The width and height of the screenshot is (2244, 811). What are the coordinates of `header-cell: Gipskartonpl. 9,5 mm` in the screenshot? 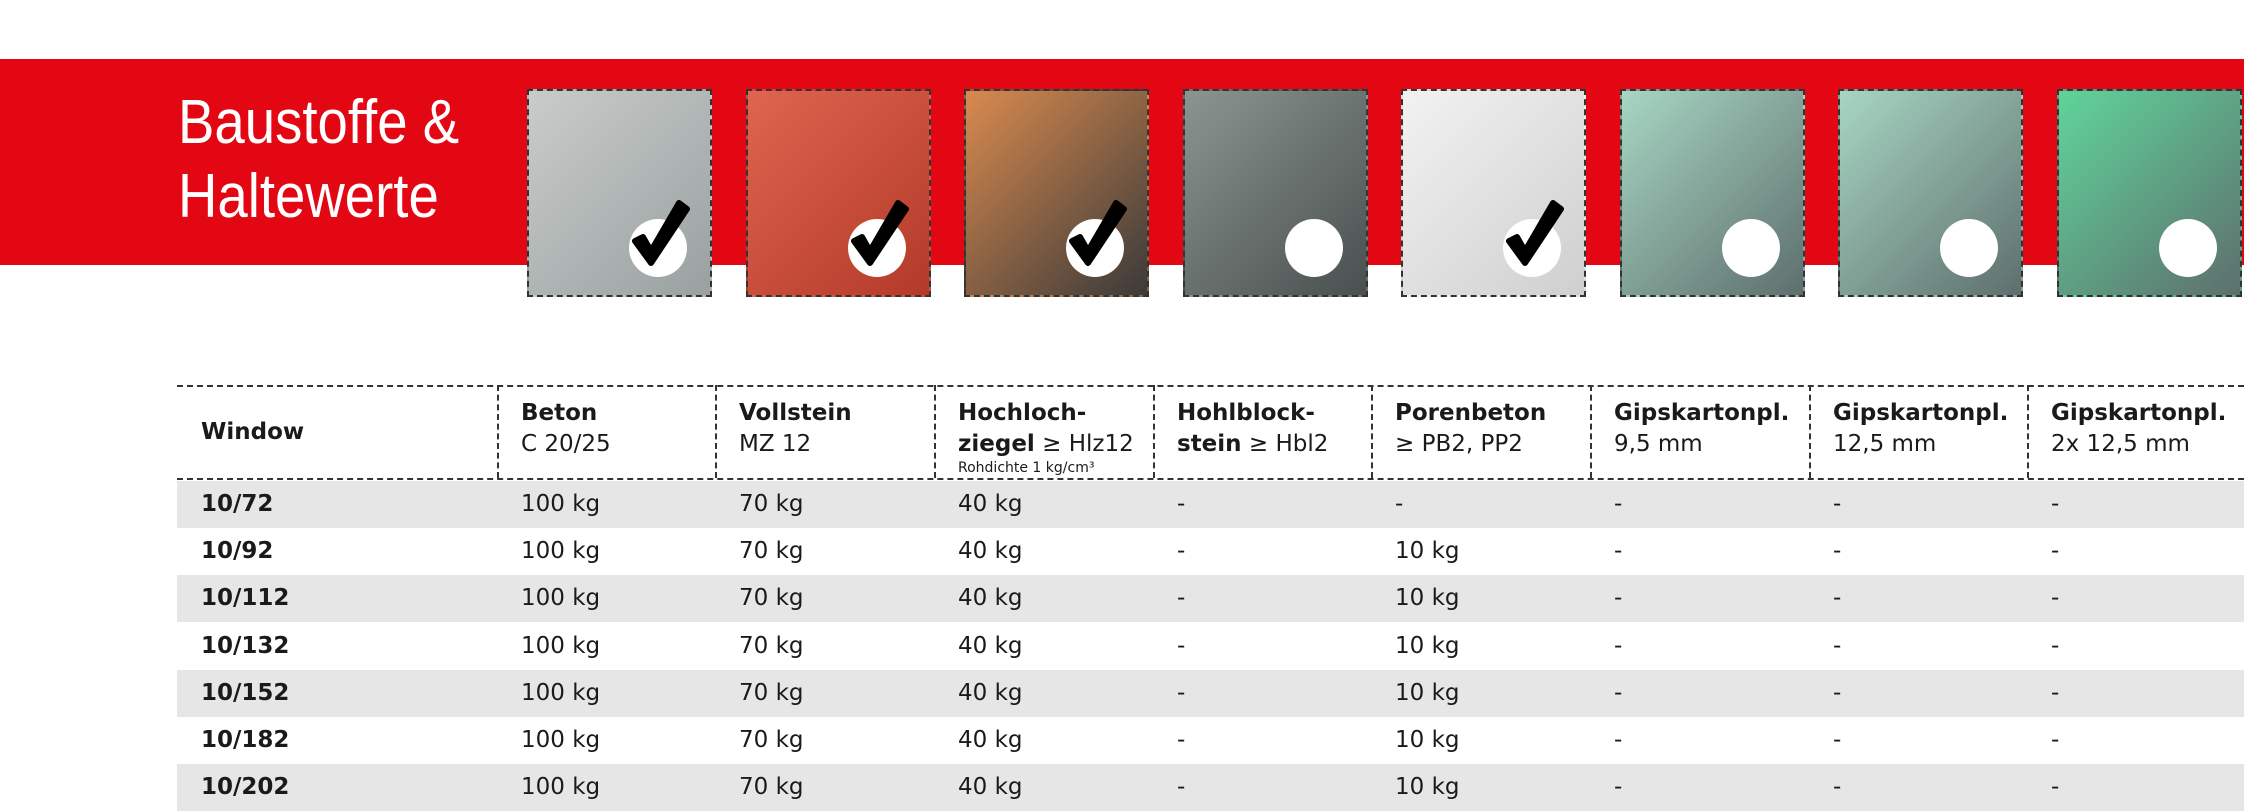 It's located at (1701, 429).